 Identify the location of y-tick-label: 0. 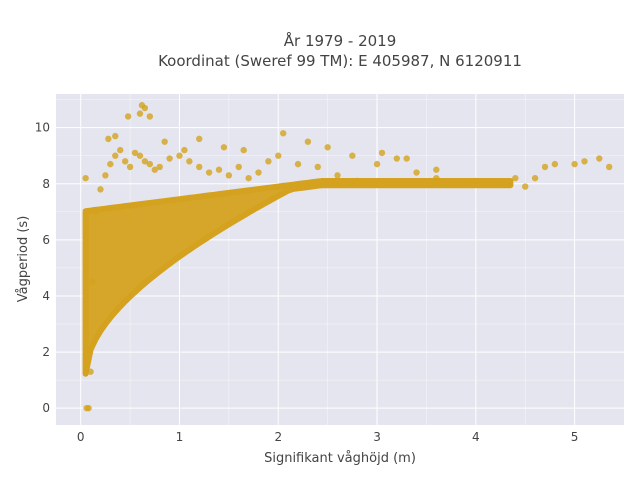
(46, 408).